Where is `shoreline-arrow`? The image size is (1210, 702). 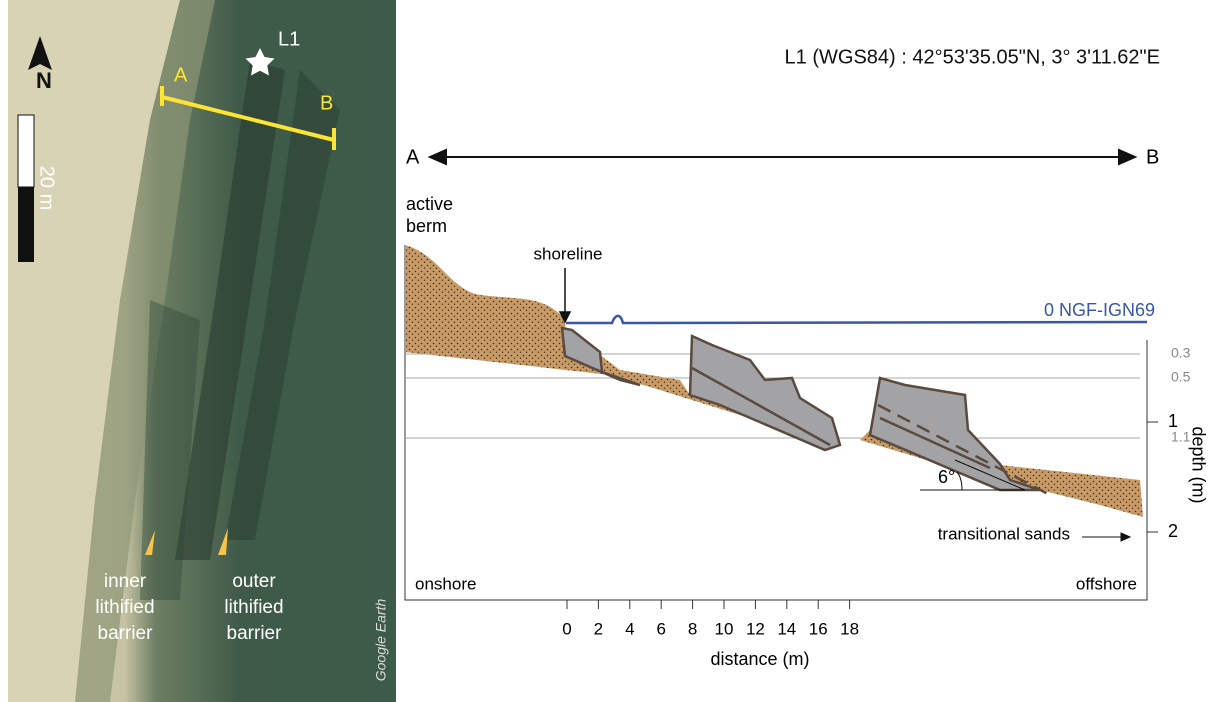 shoreline-arrow is located at coordinates (565, 296).